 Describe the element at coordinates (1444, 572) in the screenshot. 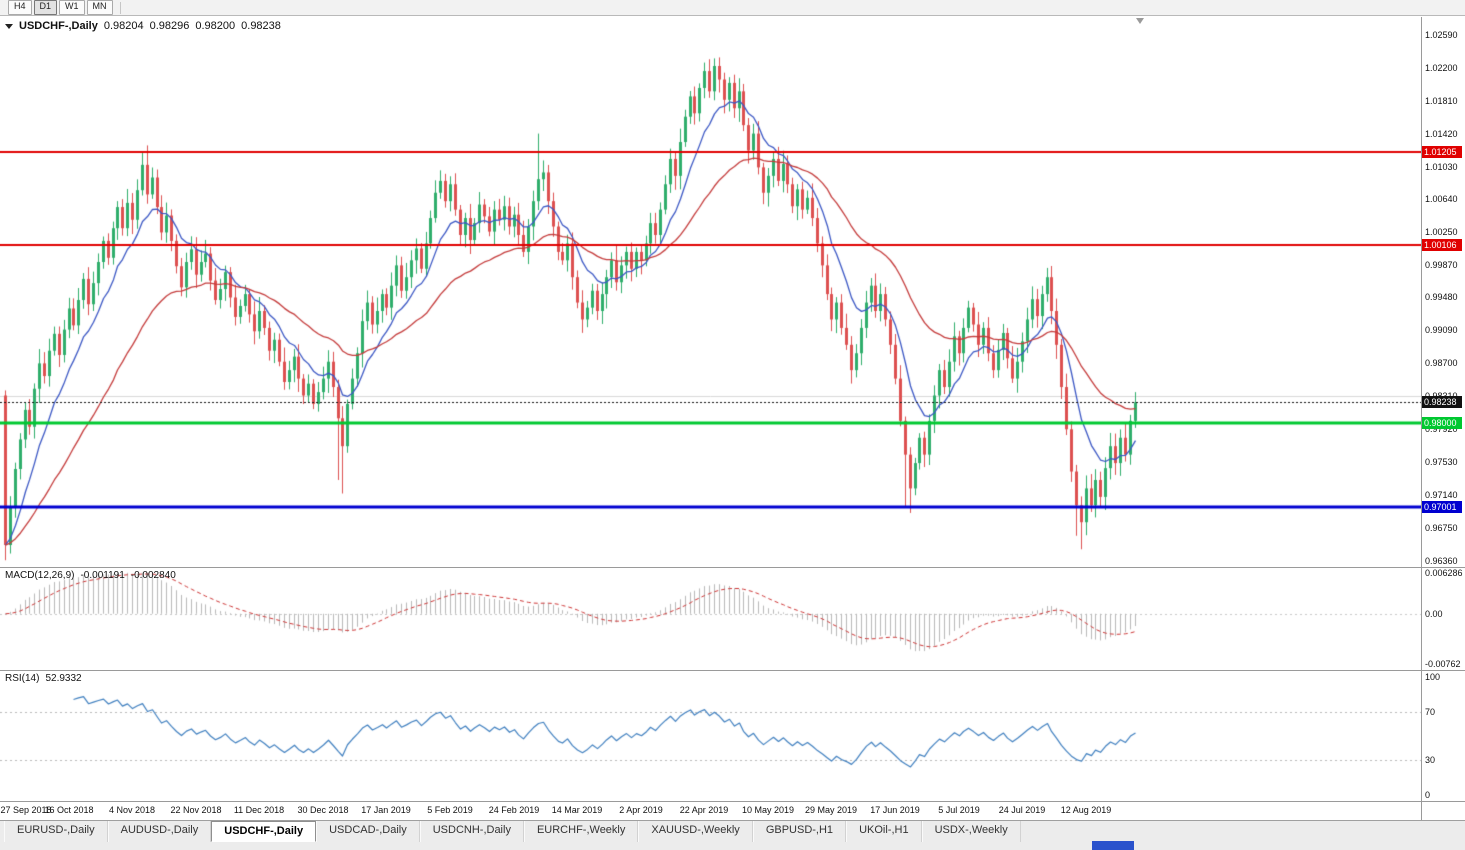

I see `macd-tick-label: 0.006286` at that location.